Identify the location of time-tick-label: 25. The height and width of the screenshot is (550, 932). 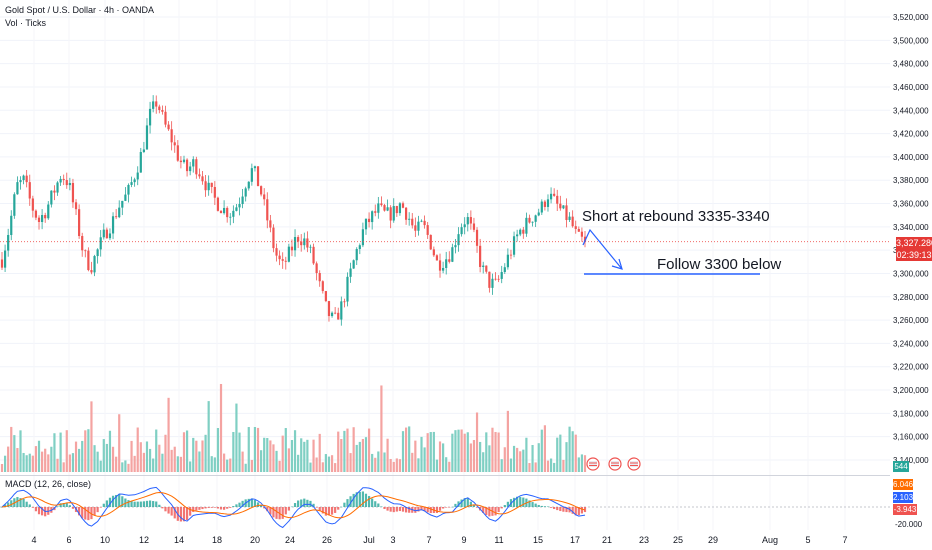
(678, 540).